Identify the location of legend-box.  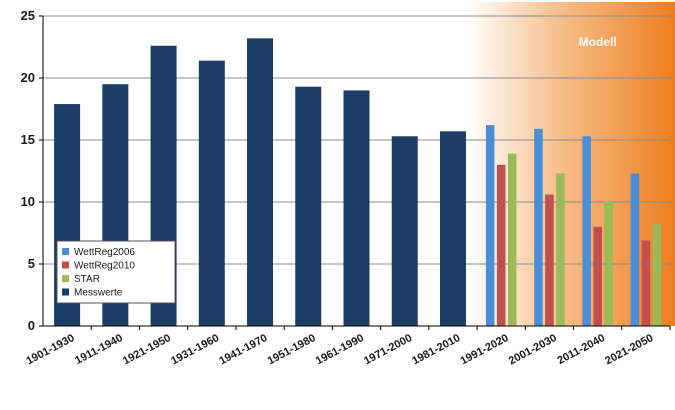
(116, 272).